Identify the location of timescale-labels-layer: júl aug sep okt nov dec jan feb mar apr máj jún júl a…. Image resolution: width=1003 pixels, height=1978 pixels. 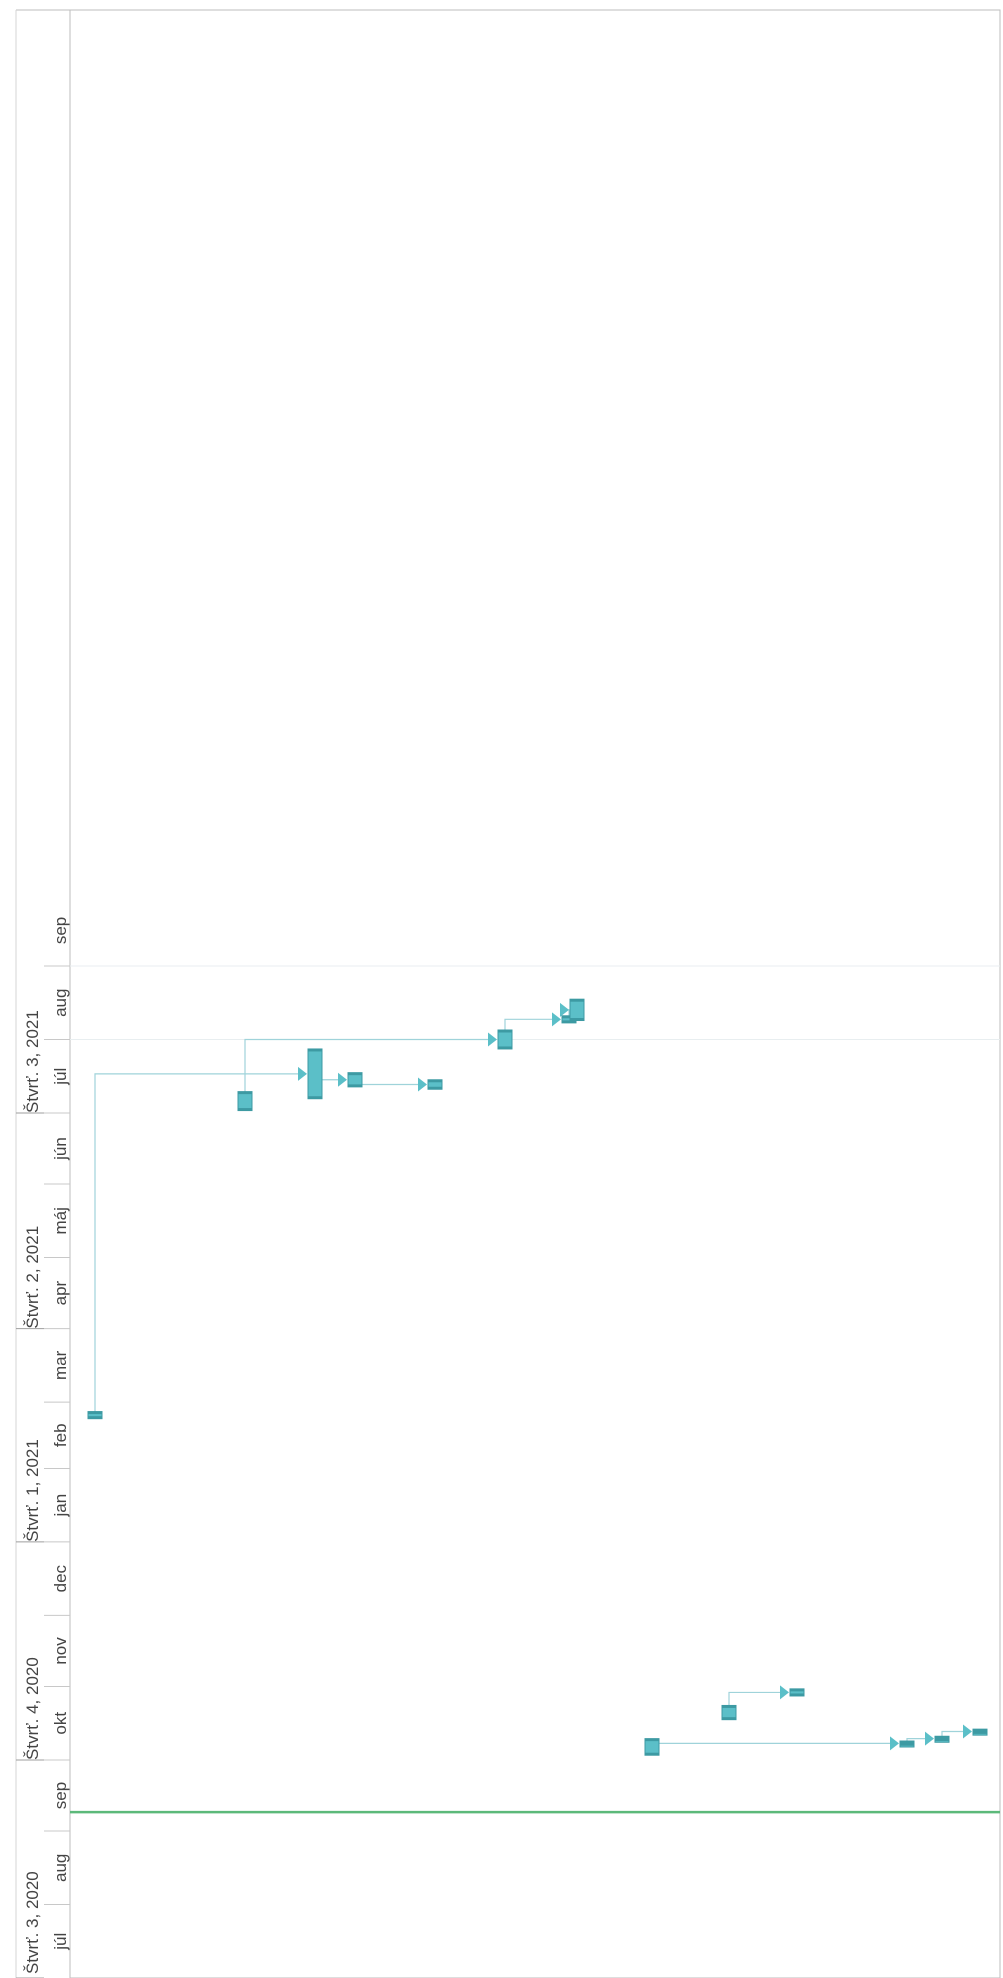
(46, 1445).